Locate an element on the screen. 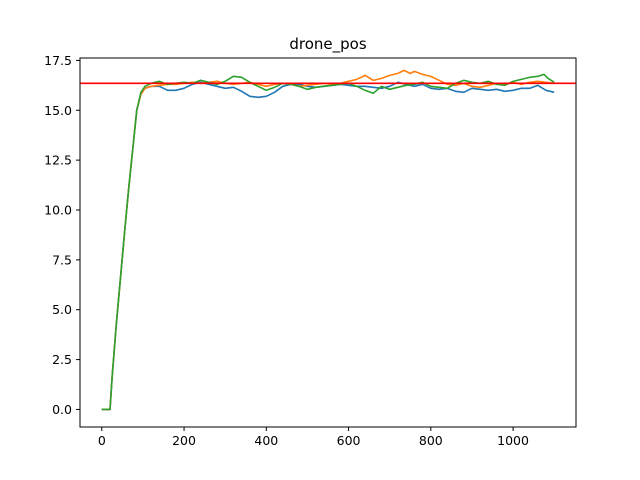 Image resolution: width=640 pixels, height=480 pixels. x-tick-label: 600 is located at coordinates (349, 440).